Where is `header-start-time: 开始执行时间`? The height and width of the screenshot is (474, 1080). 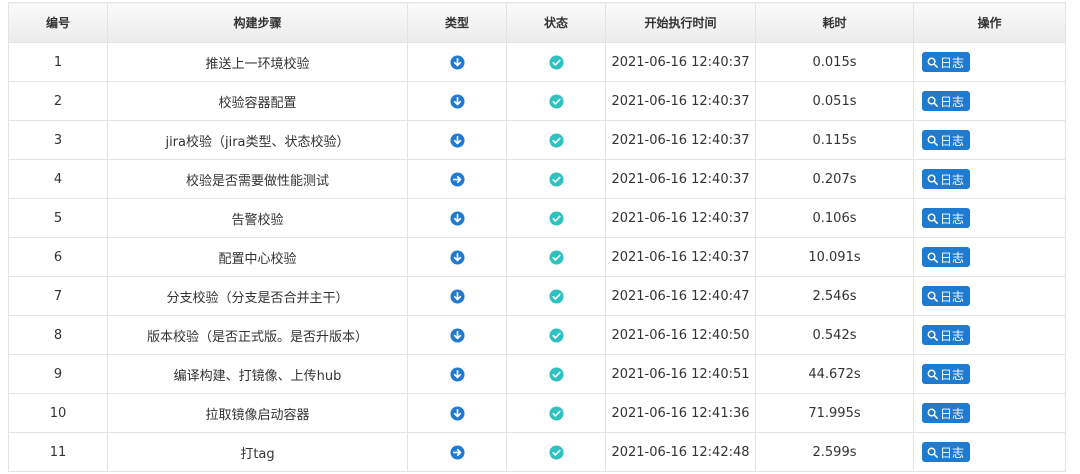
header-start-time: 开始执行时间 is located at coordinates (680, 22).